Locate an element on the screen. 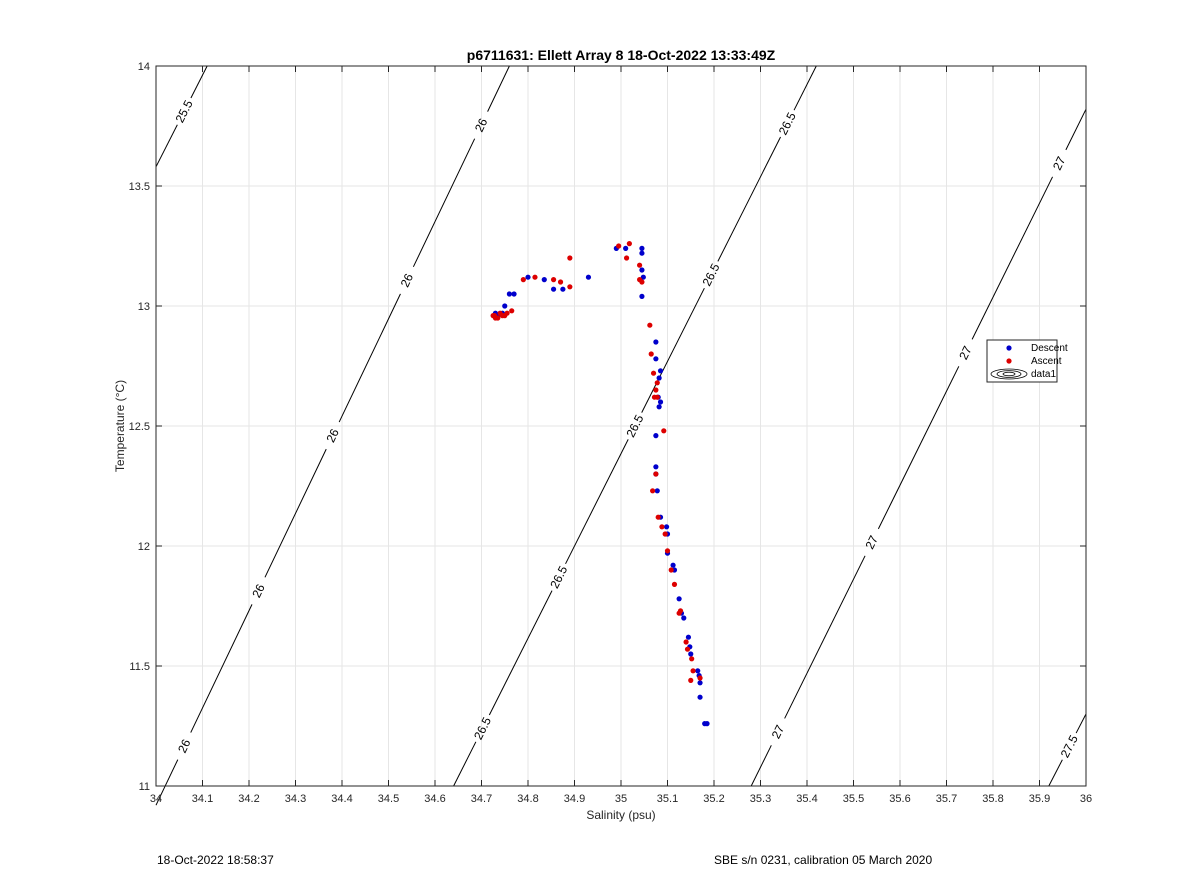 Image resolution: width=1200 pixels, height=885 pixels. legend-ascent-marker is located at coordinates (1009, 361).